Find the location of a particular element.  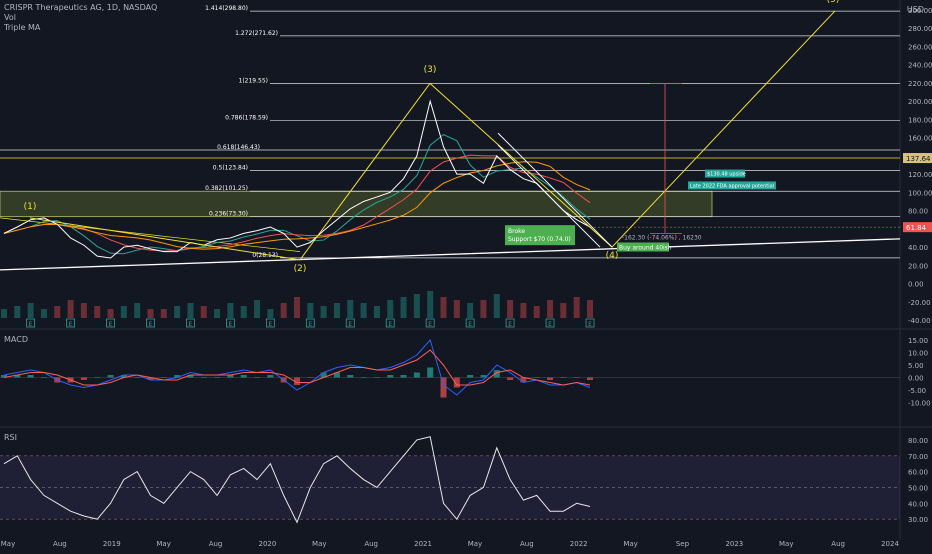

fib-level-label: 1.272(271.62) is located at coordinates (256, 33).